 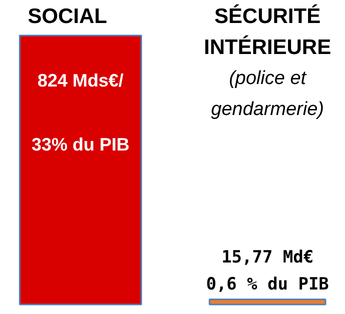 What do you see at coordinates (80, 112) in the screenshot?
I see `text: 824 Mds€/ 33% du PIB` at bounding box center [80, 112].